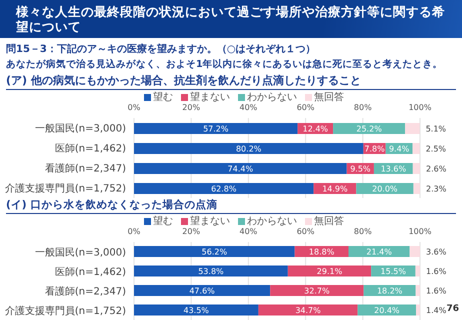 The height and width of the screenshot is (320, 462). I want to click on data-label: 74.4%, so click(241, 169).